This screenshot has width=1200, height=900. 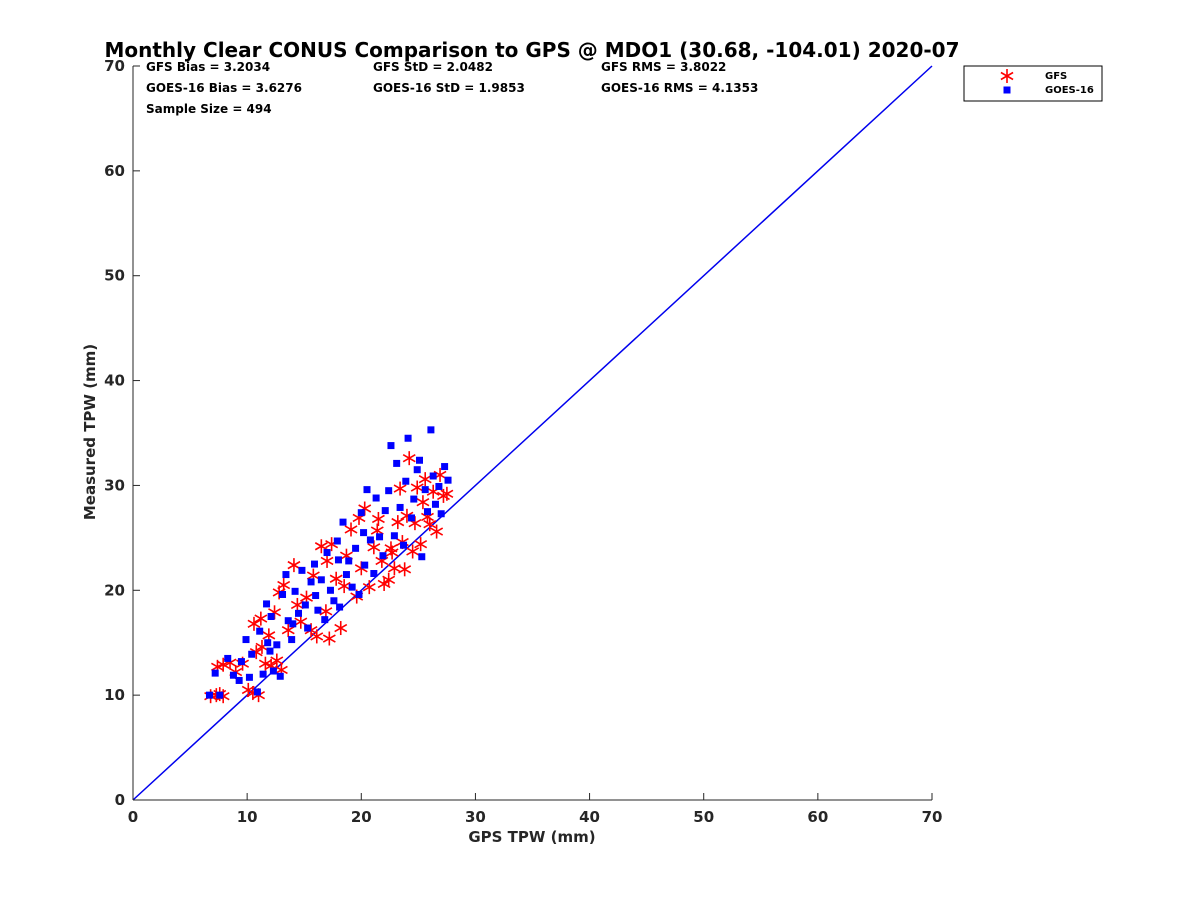 What do you see at coordinates (114, 590) in the screenshot?
I see `y-tick-label: 20` at bounding box center [114, 590].